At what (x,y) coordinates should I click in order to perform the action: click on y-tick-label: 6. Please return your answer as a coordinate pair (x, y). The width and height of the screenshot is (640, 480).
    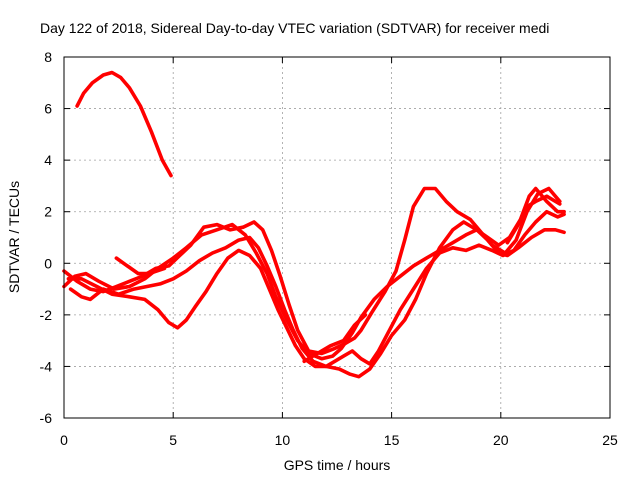
    Looking at the image, I should click on (48, 109).